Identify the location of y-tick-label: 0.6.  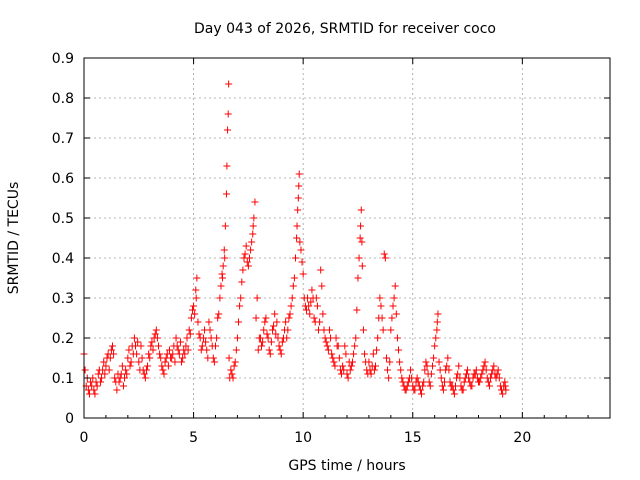
(63, 179).